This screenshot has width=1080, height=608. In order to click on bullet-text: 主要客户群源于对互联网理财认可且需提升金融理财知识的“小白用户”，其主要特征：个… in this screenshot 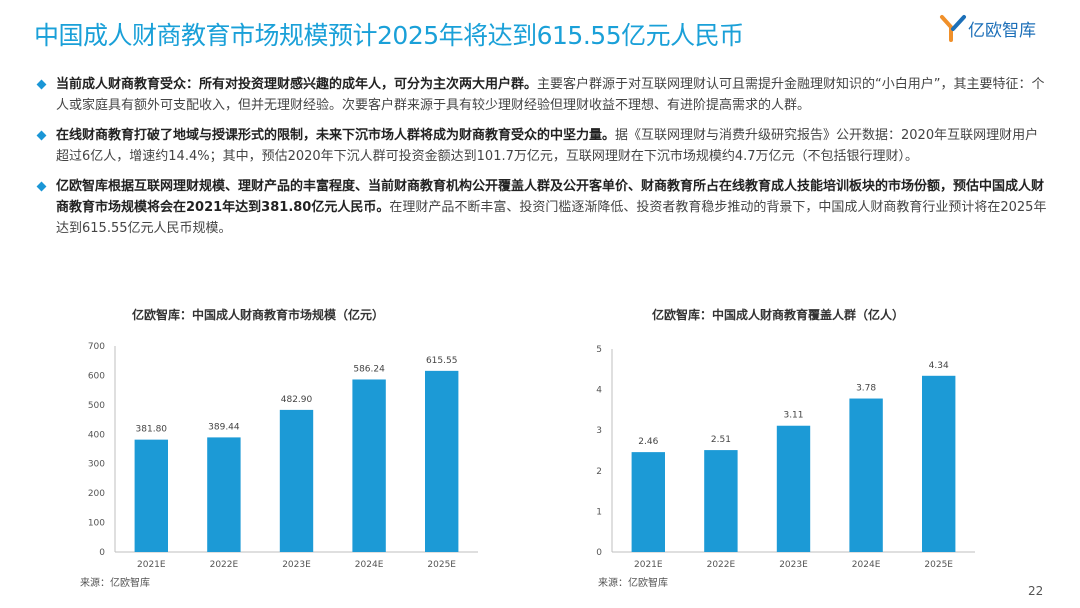, I will do `click(550, 95)`.